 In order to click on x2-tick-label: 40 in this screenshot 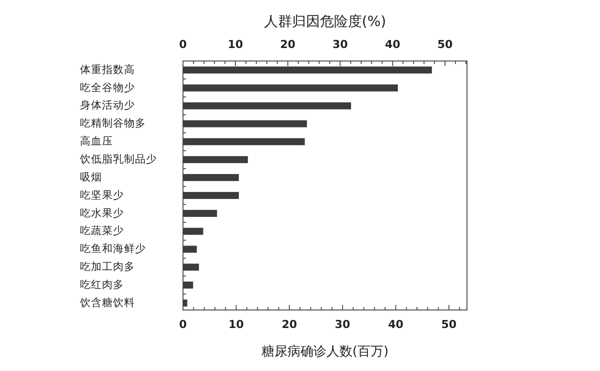, I will do `click(392, 45)`.